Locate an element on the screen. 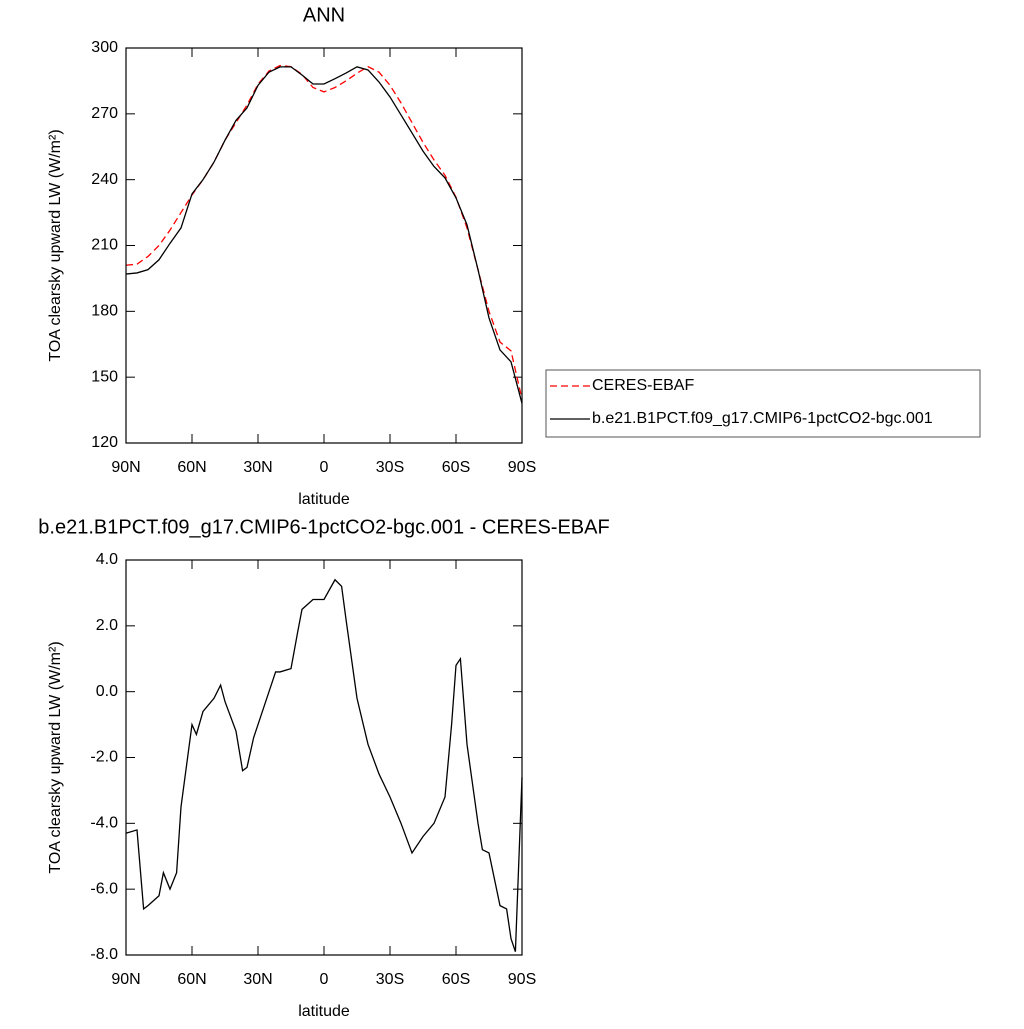 Image resolution: width=1024 pixels, height=1029 pixels. y-tick-label: -2.0 is located at coordinates (104, 757).